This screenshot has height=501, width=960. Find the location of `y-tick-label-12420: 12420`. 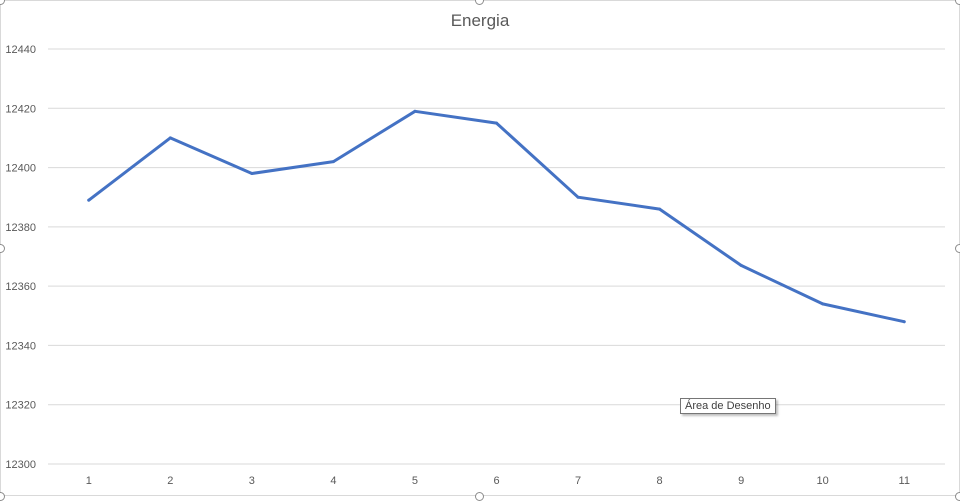

y-tick-label-12420: 12420 is located at coordinates (20, 109).